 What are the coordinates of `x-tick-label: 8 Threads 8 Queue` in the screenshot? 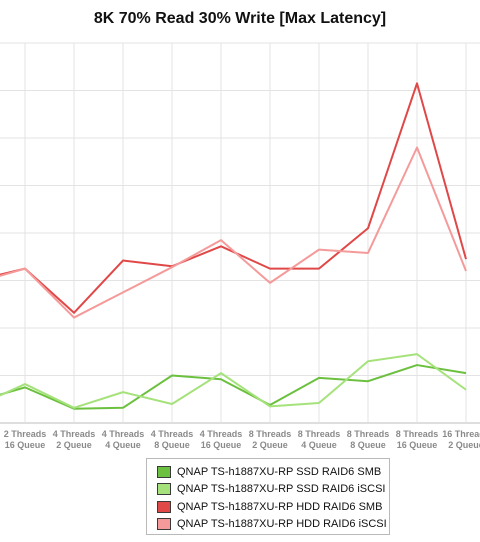 It's located at (368, 439).